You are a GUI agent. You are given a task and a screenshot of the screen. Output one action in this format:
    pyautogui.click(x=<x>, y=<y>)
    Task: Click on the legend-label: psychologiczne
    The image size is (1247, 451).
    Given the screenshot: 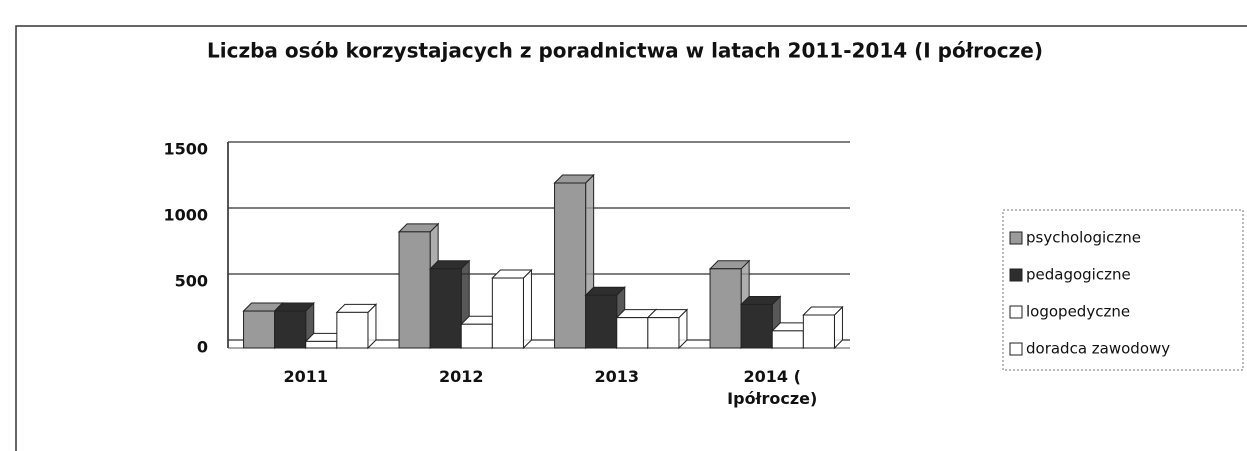 What is the action you would take?
    pyautogui.click(x=1083, y=238)
    